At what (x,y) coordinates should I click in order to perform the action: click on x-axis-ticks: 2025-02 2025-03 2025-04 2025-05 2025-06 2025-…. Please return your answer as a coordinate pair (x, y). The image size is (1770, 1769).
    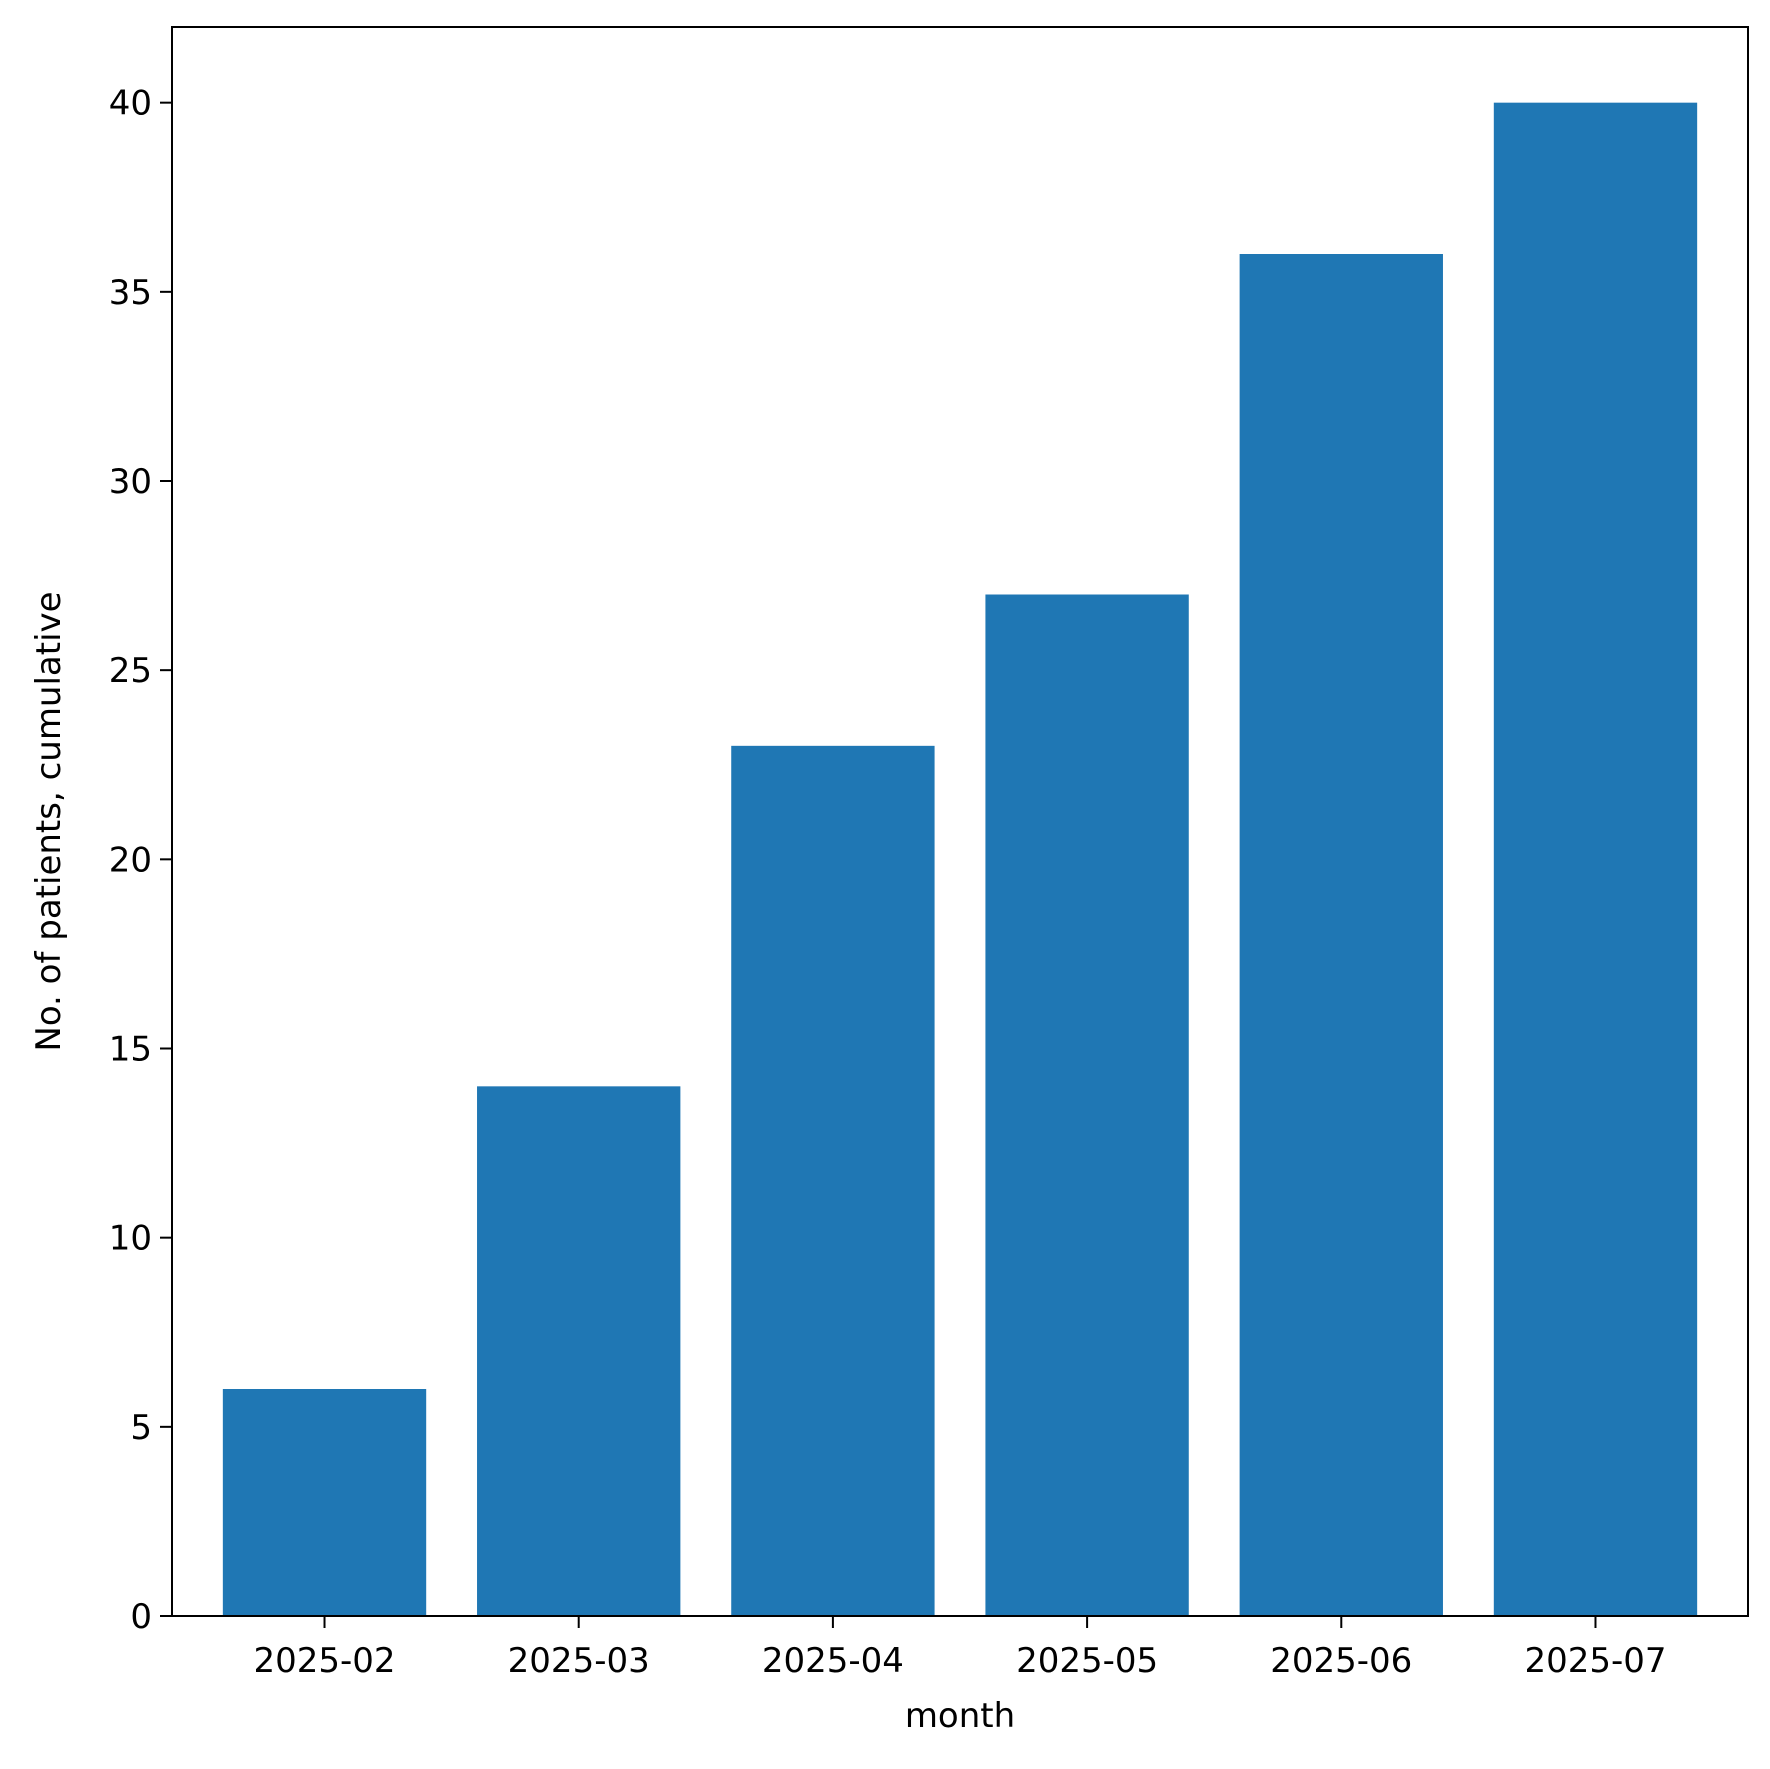
    Looking at the image, I should click on (960, 1648).